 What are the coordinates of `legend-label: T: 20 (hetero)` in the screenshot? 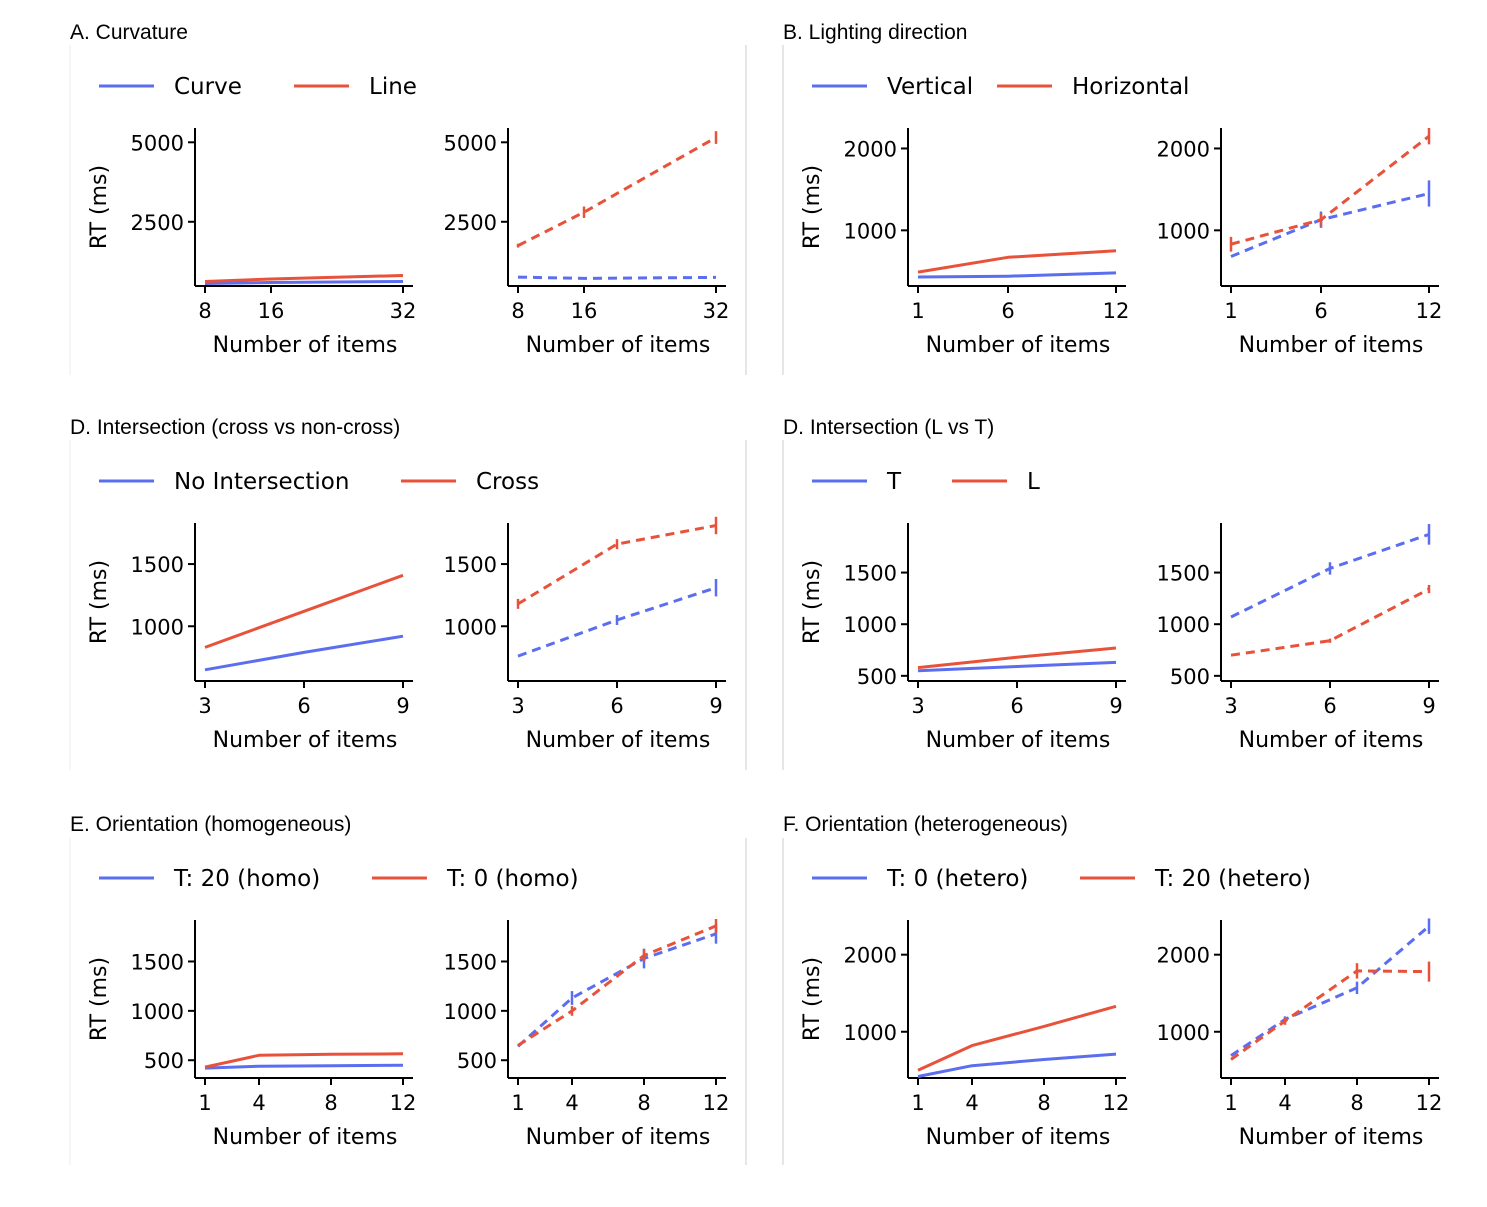 It's located at (1232, 879).